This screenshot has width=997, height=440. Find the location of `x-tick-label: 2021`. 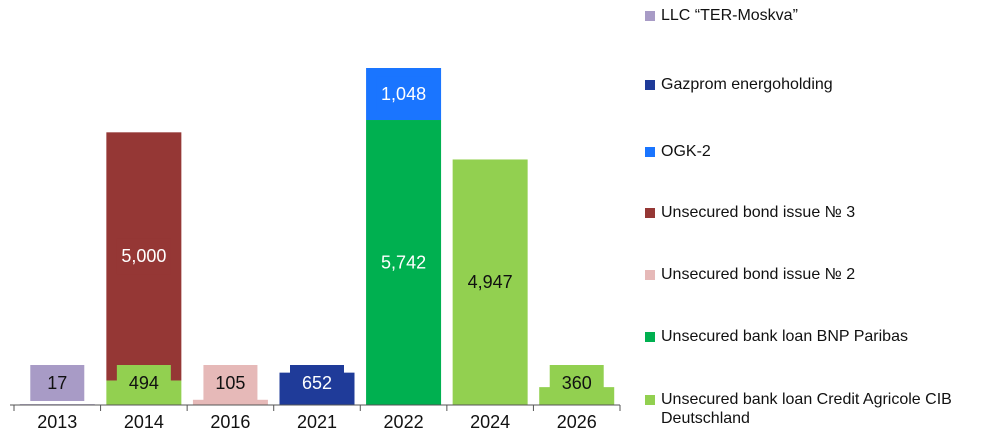

x-tick-label: 2021 is located at coordinates (317, 422).